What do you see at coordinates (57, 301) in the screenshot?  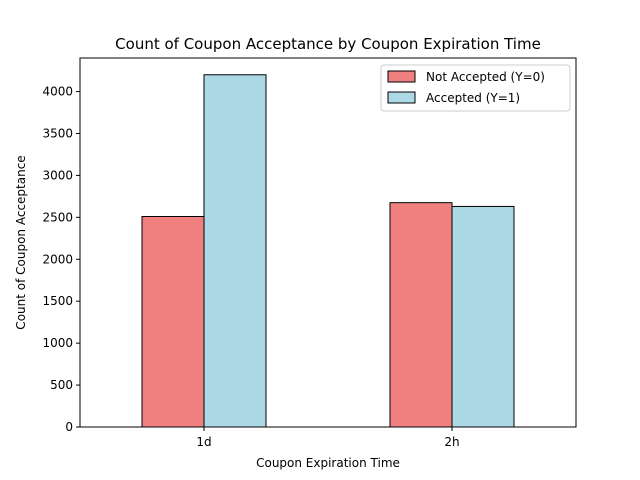 I see `y-tick-label: 1500` at bounding box center [57, 301].